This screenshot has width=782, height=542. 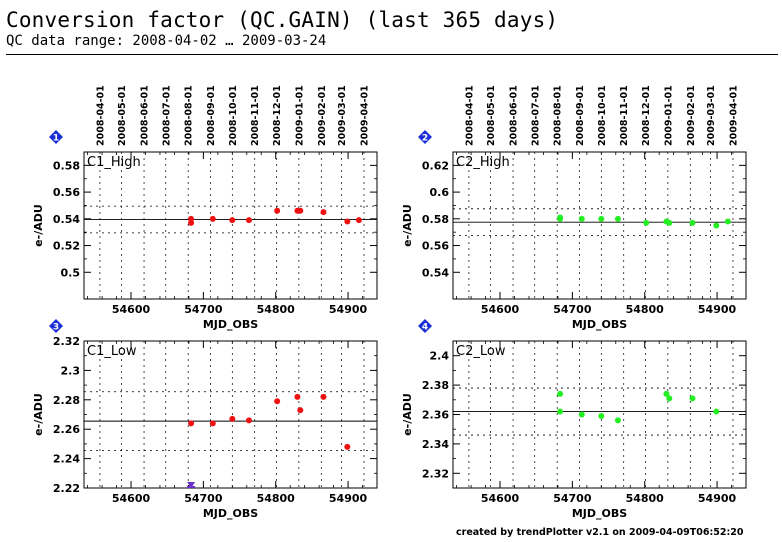 What do you see at coordinates (66, 246) in the screenshot?
I see `y-tick-label: 0.52` at bounding box center [66, 246].